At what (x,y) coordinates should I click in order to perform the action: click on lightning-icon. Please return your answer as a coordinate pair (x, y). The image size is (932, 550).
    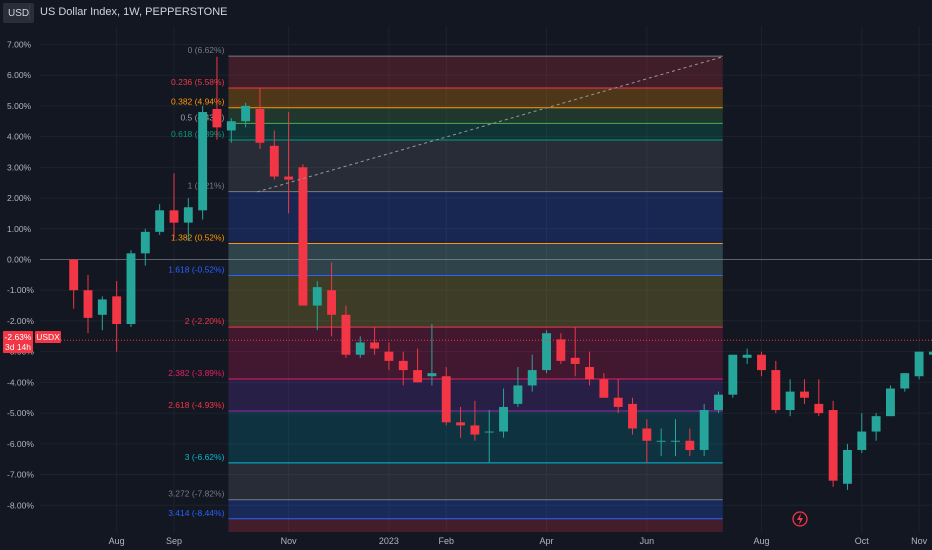
    Looking at the image, I should click on (800, 519).